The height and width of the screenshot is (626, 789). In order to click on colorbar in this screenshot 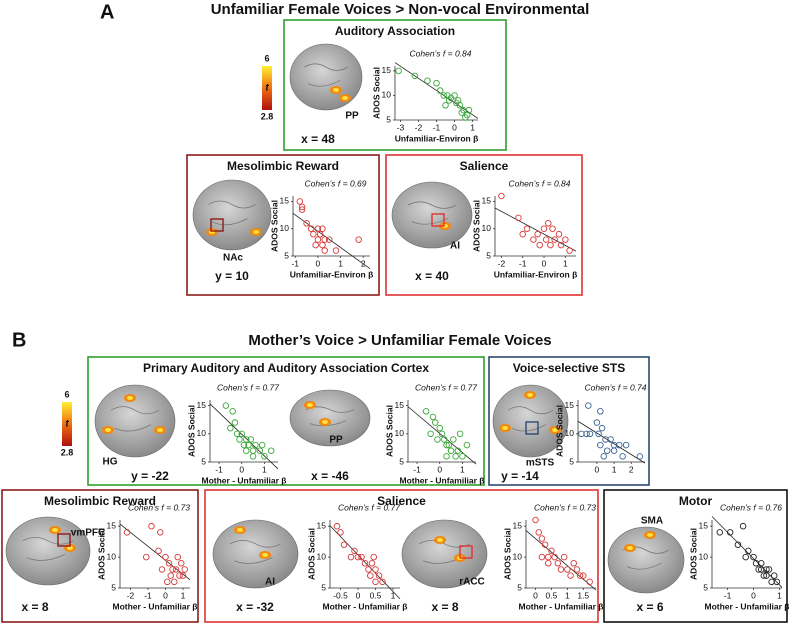, I will do `click(267, 88)`.